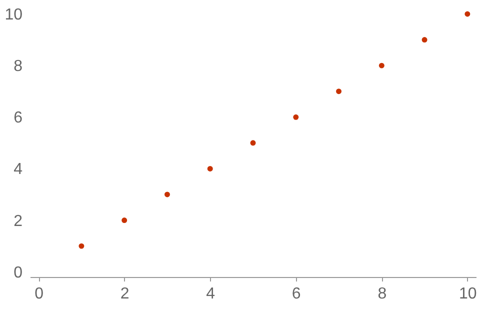 Image resolution: width=482 pixels, height=310 pixels. What do you see at coordinates (13, 15) in the screenshot?
I see `y-tick-label: 10` at bounding box center [13, 15].